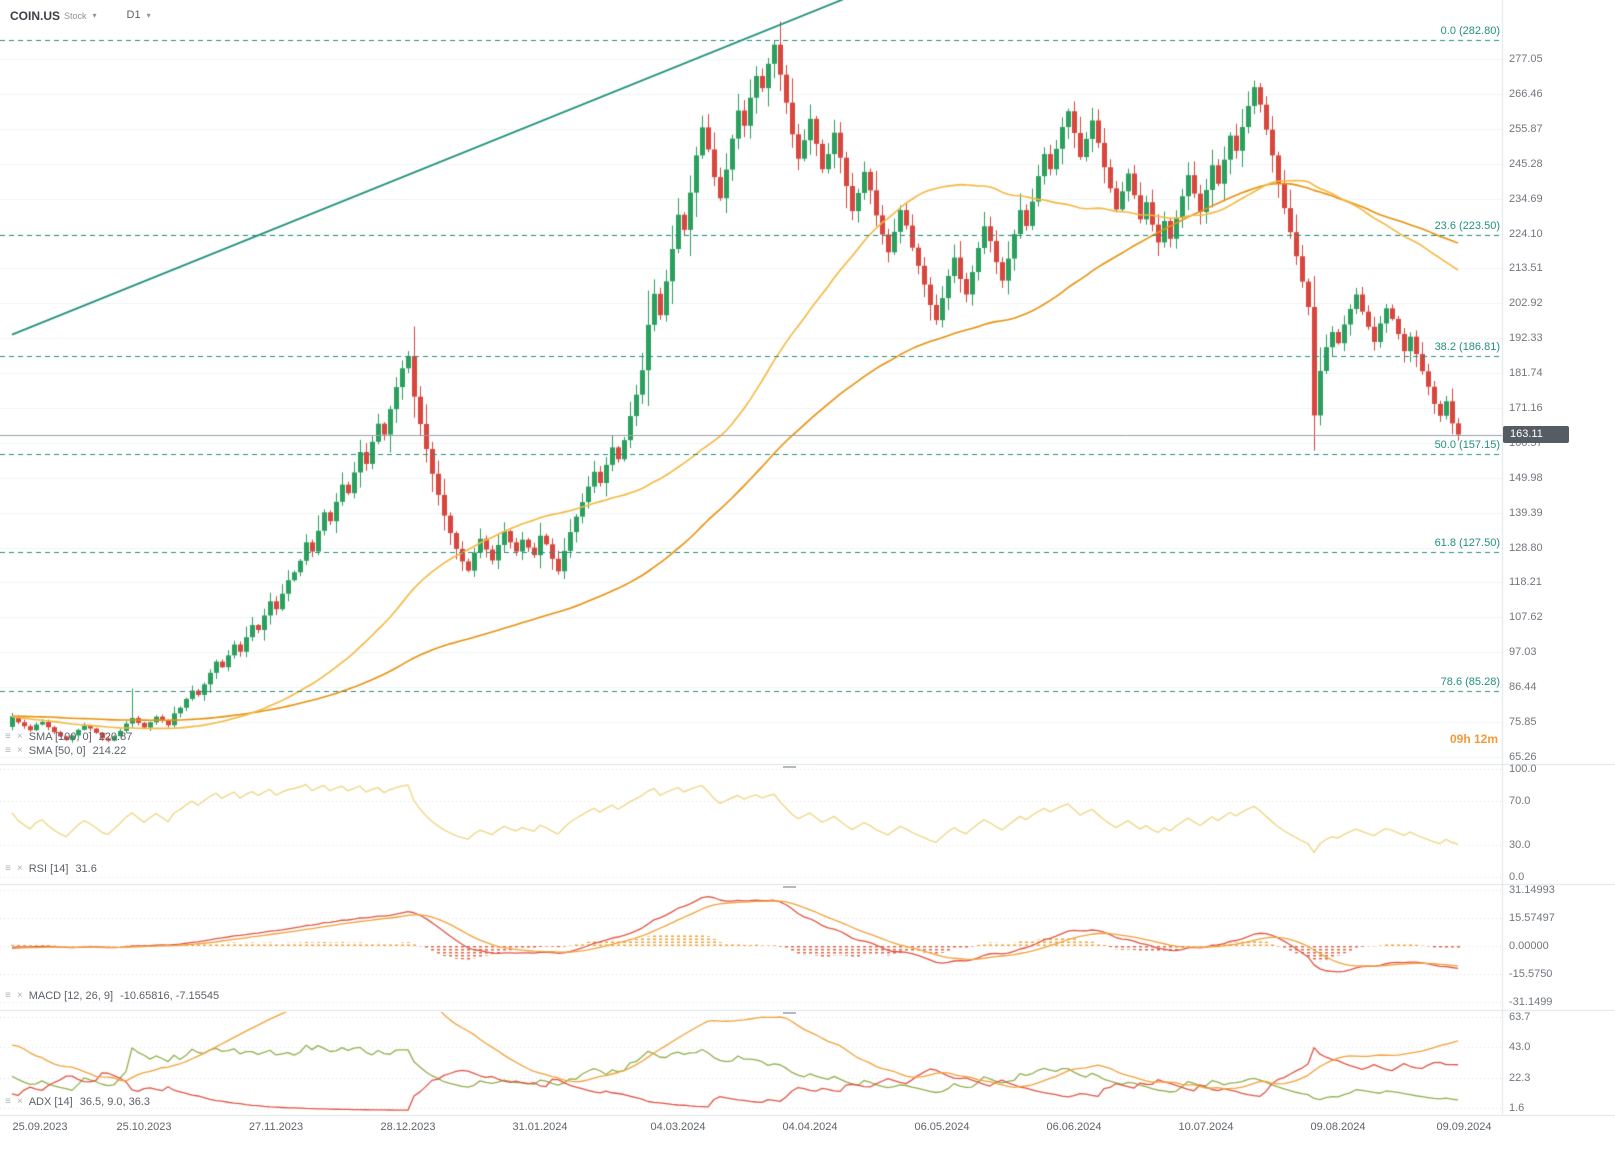 The image size is (1615, 1172). I want to click on candle-countdown: 09h 12m, so click(1473, 739).